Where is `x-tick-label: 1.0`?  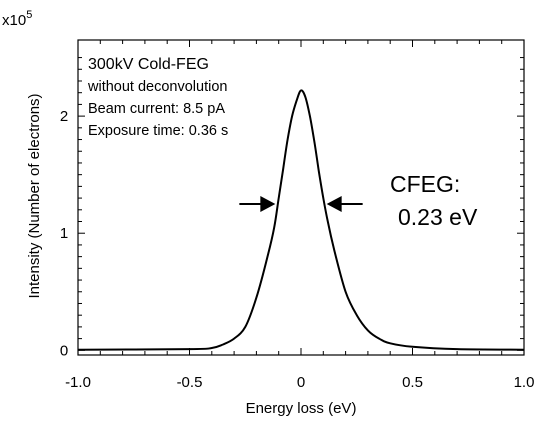
x-tick-label: 1.0 is located at coordinates (524, 382).